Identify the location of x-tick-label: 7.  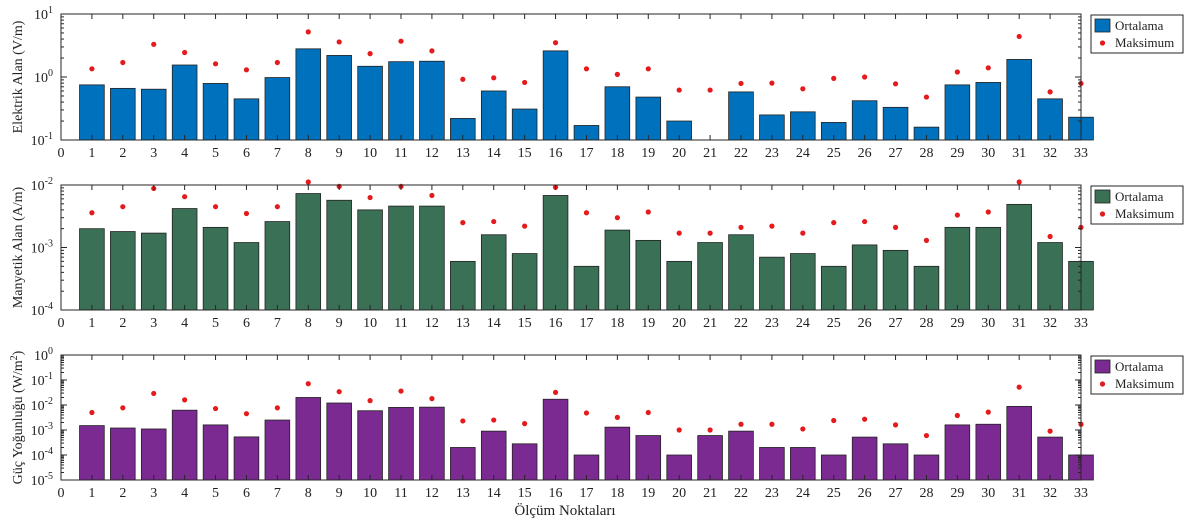
(277, 493).